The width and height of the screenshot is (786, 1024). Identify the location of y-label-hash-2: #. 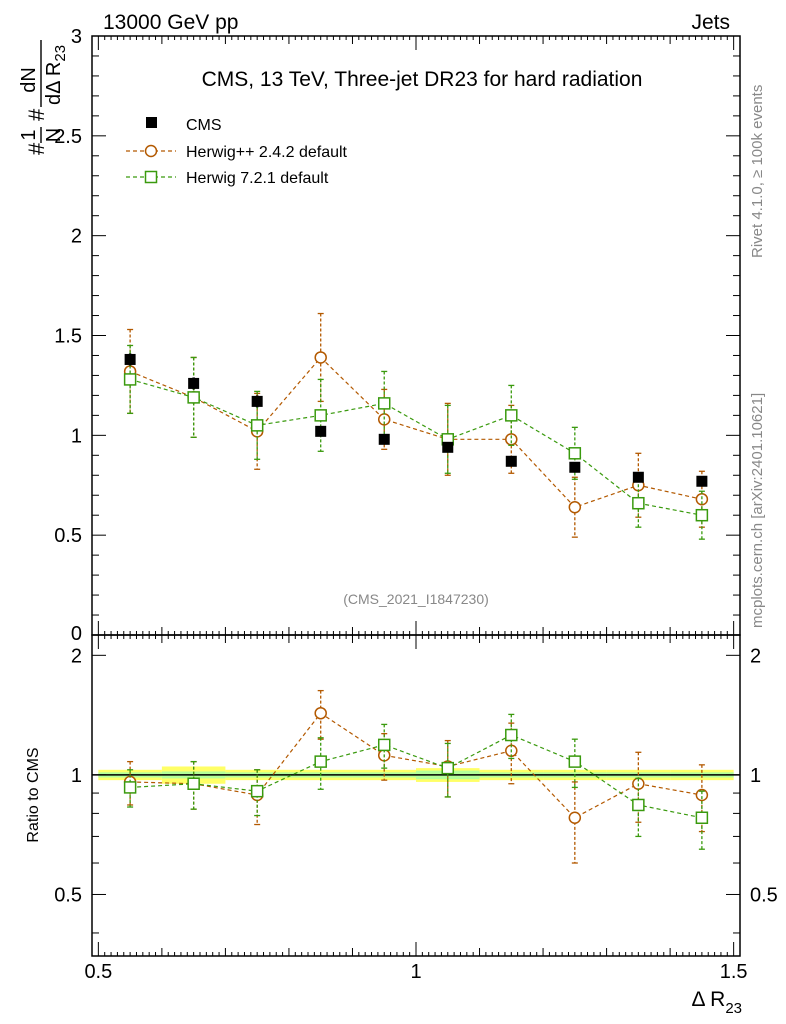
(36, 114).